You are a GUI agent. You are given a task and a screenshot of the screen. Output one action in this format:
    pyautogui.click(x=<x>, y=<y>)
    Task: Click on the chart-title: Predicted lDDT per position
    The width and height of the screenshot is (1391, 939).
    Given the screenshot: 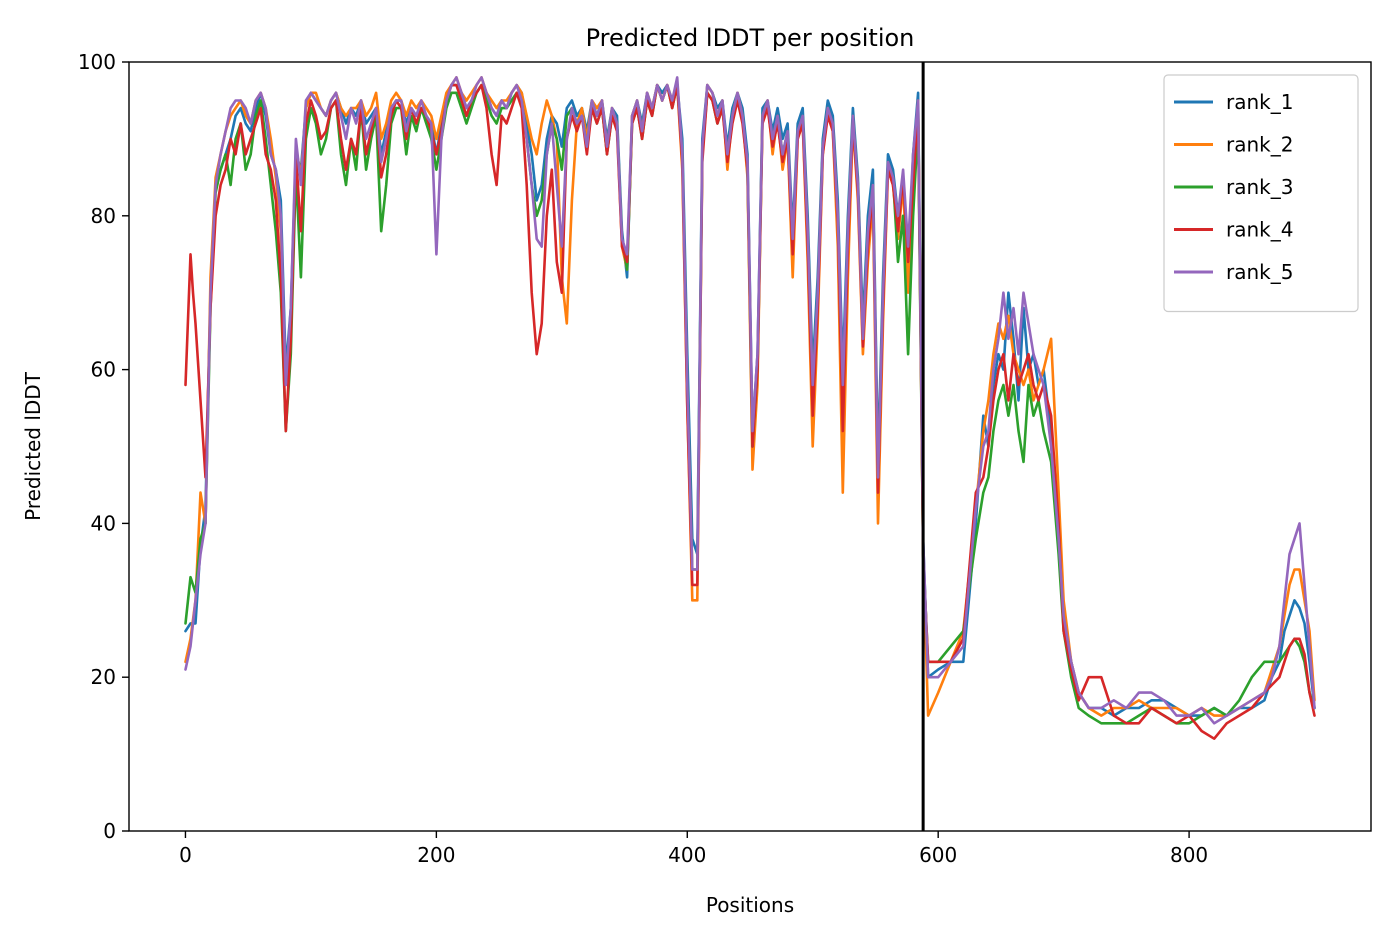 What is the action you would take?
    pyautogui.click(x=750, y=38)
    